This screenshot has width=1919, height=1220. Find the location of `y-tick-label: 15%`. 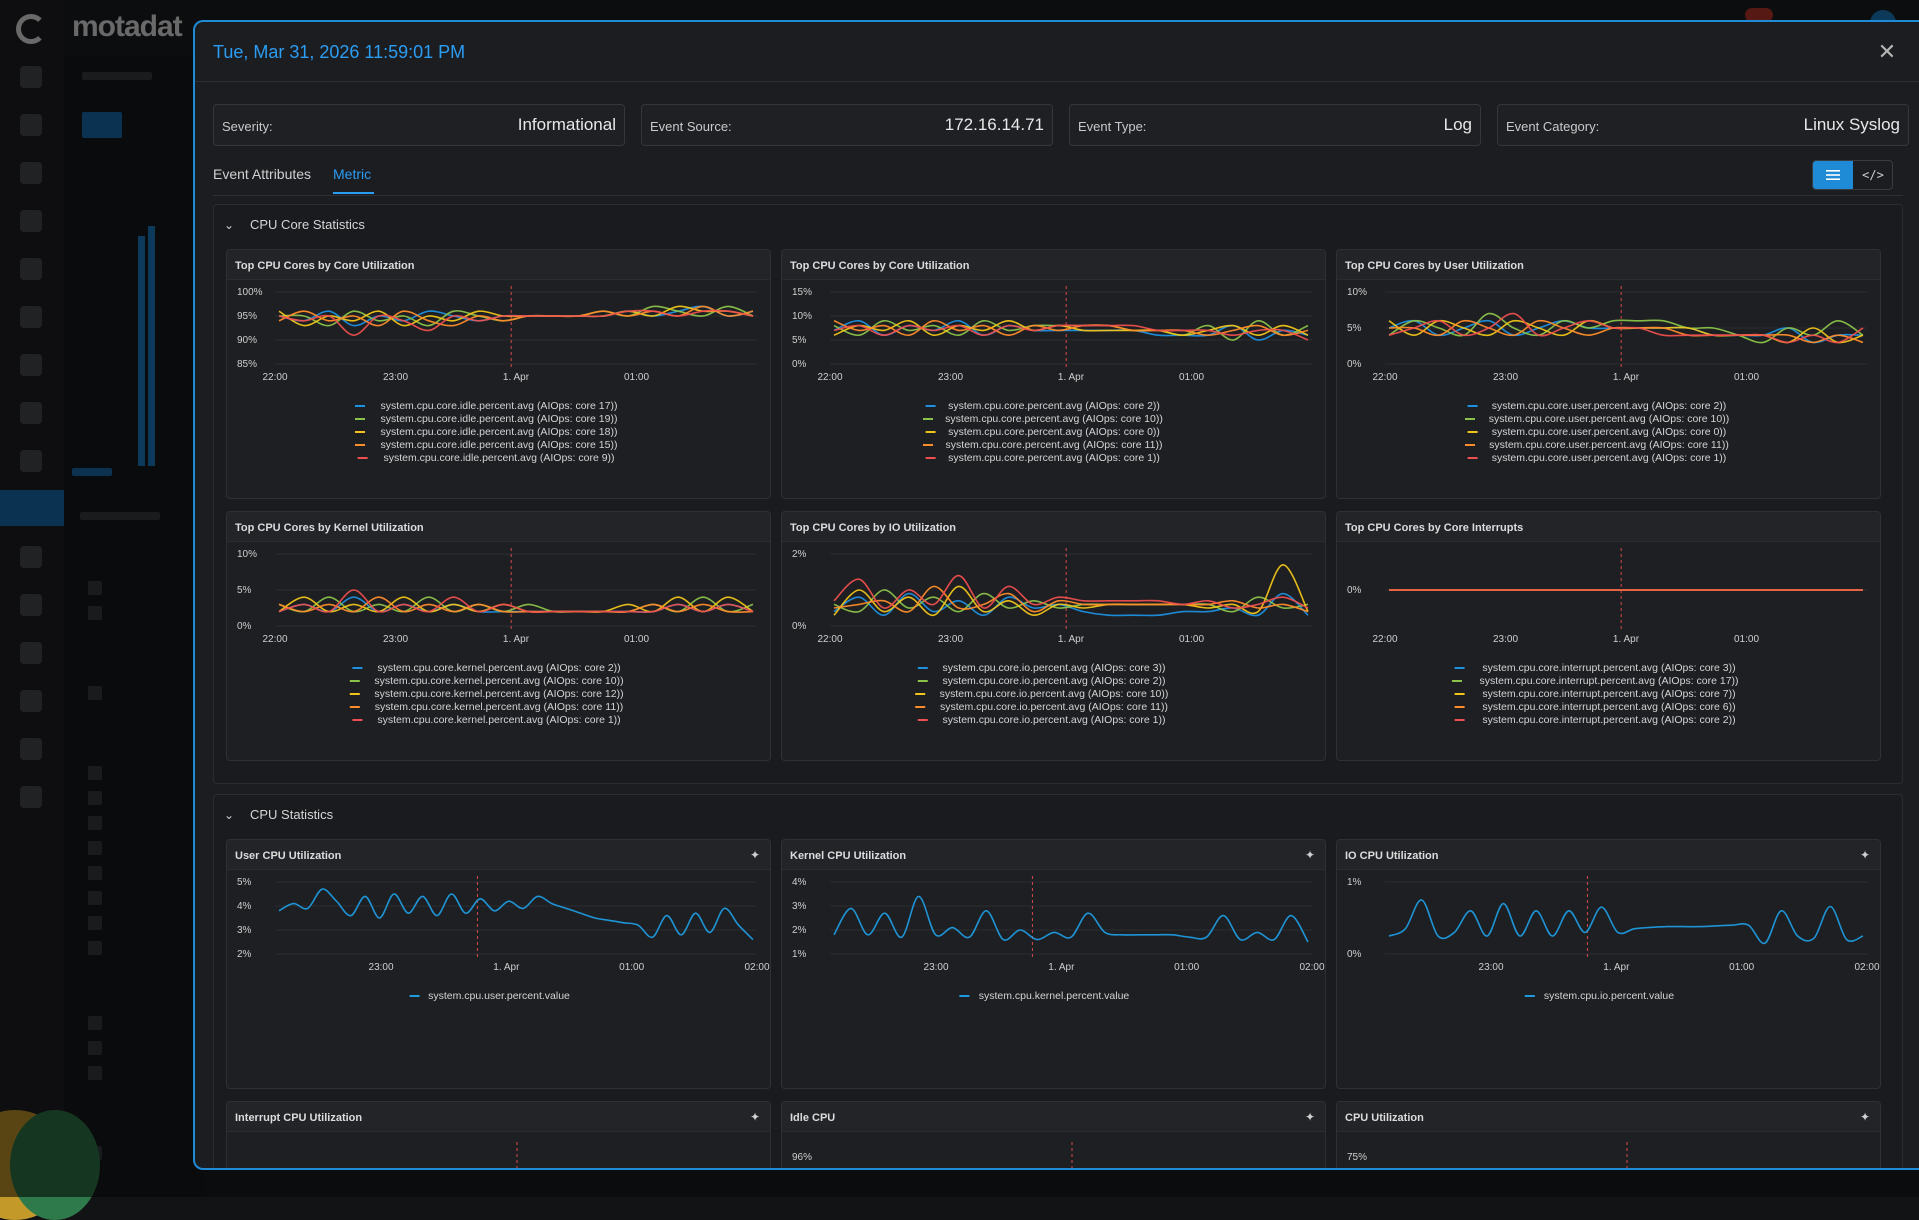

y-tick-label: 15% is located at coordinates (802, 292).